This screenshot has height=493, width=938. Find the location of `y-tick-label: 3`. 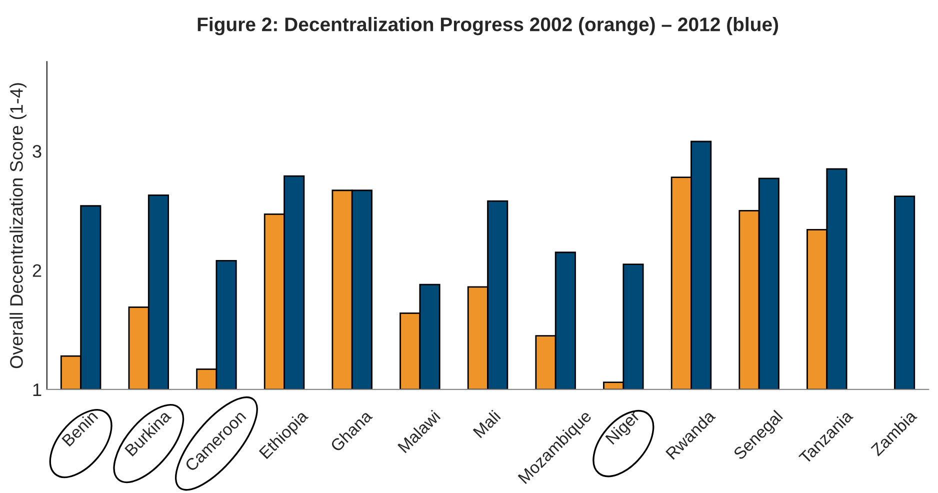

y-tick-label: 3 is located at coordinates (37, 151).